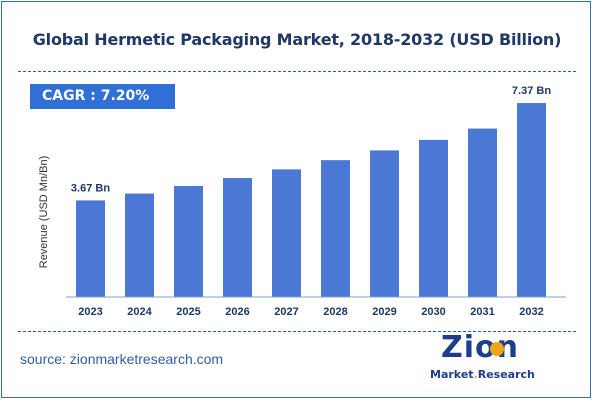 The height and width of the screenshot is (401, 594). I want to click on bar-2027, so click(286, 233).